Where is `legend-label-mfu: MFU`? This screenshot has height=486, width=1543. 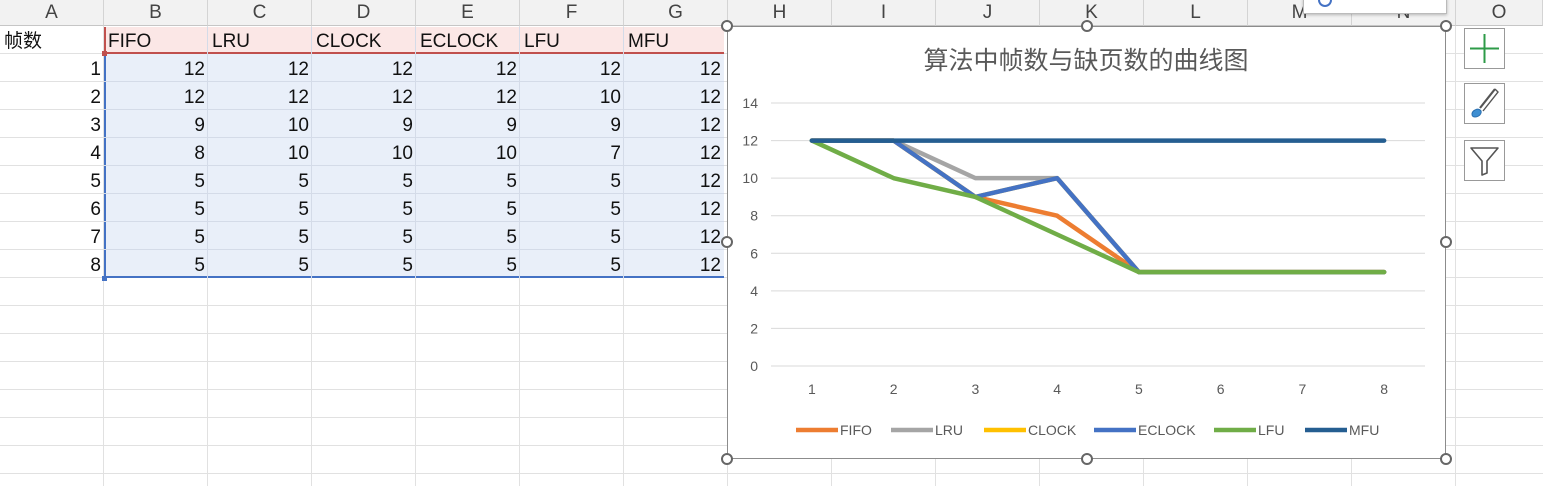 legend-label-mfu: MFU is located at coordinates (1364, 430).